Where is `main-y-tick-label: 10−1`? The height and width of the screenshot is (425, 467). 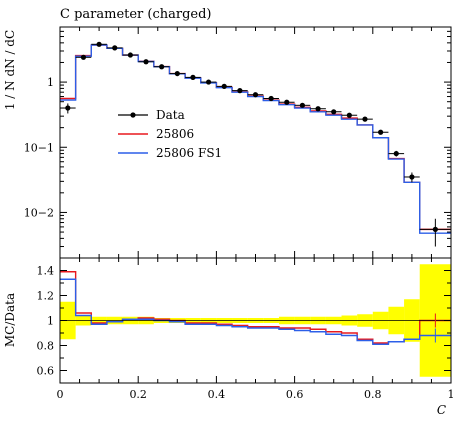
main-y-tick-label: 10−1 is located at coordinates (39, 147).